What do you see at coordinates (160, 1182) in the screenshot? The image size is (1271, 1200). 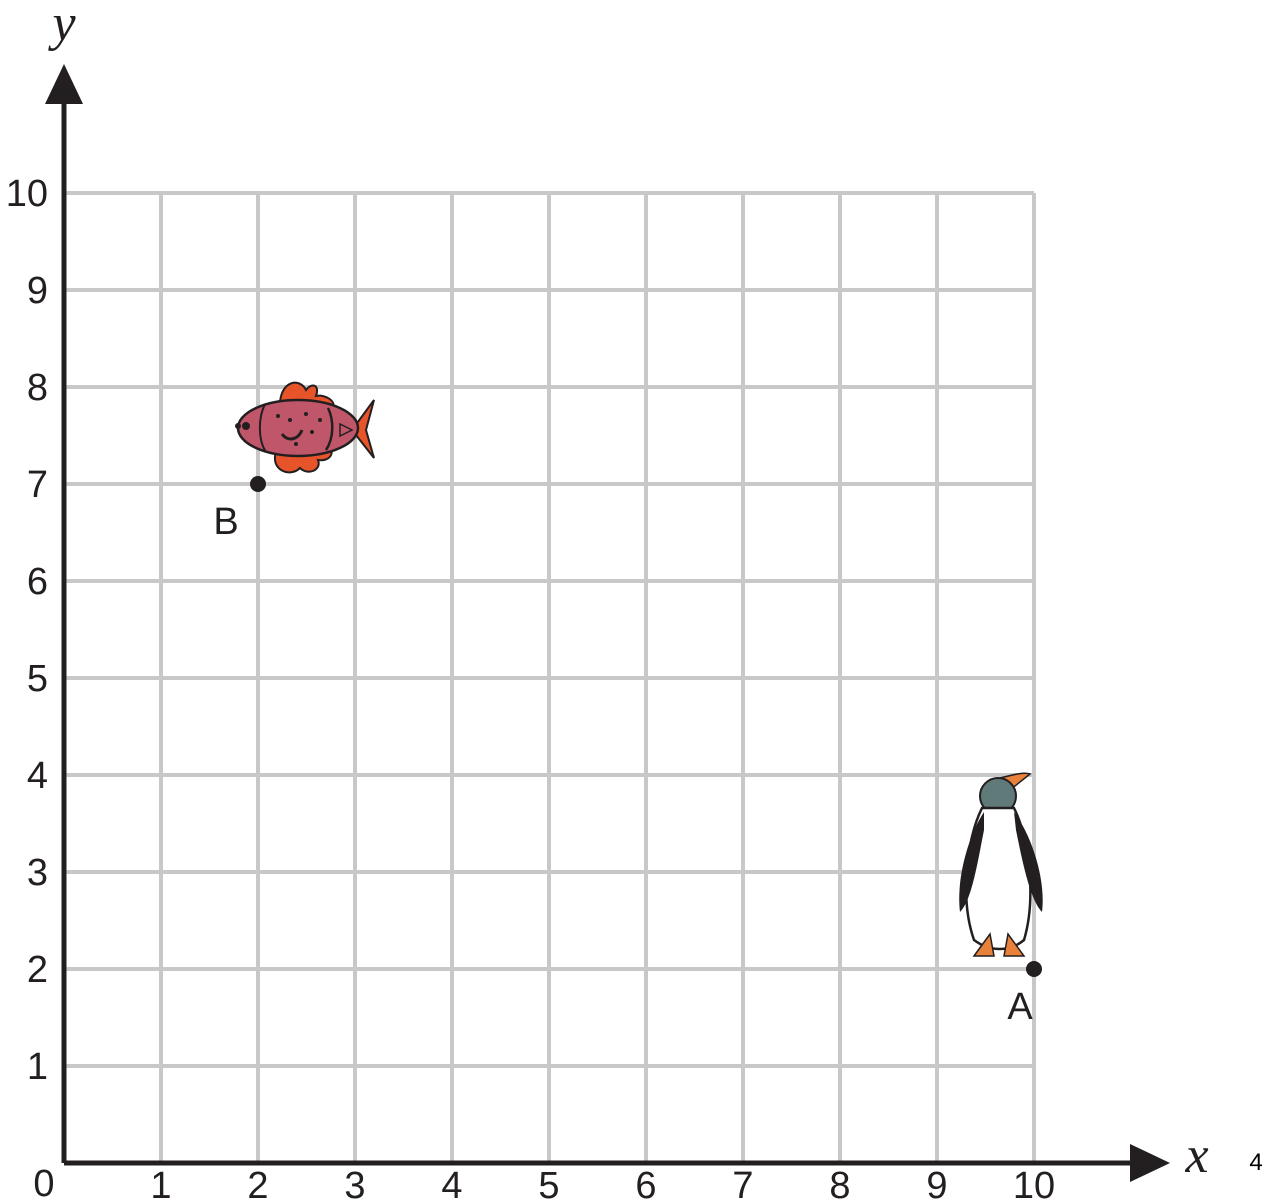 I see `x-tick-label: 1` at bounding box center [160, 1182].